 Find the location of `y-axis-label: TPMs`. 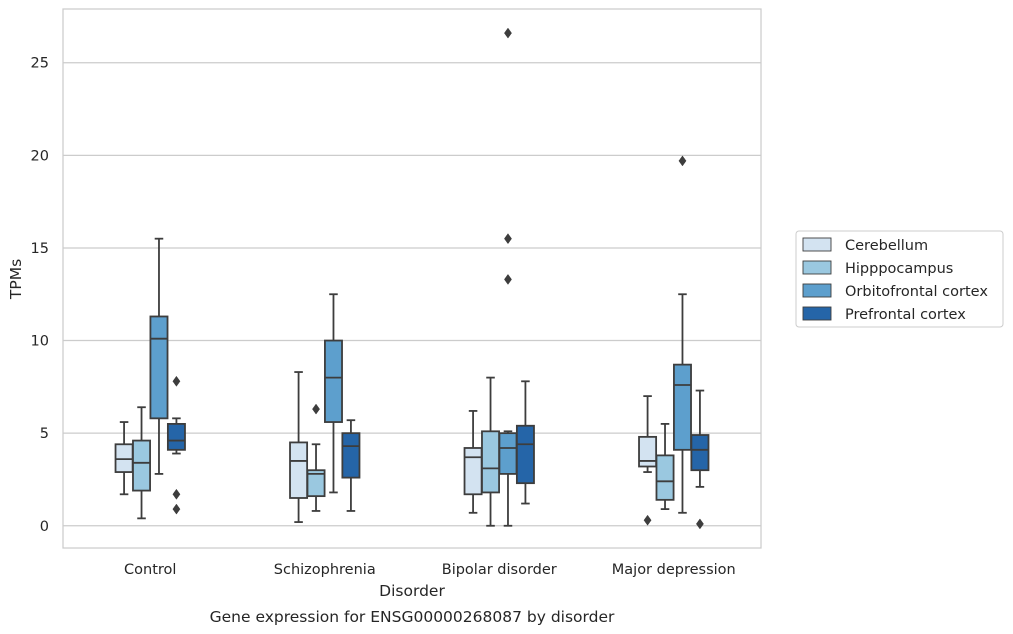

y-axis-label: TPMs is located at coordinates (16, 279).